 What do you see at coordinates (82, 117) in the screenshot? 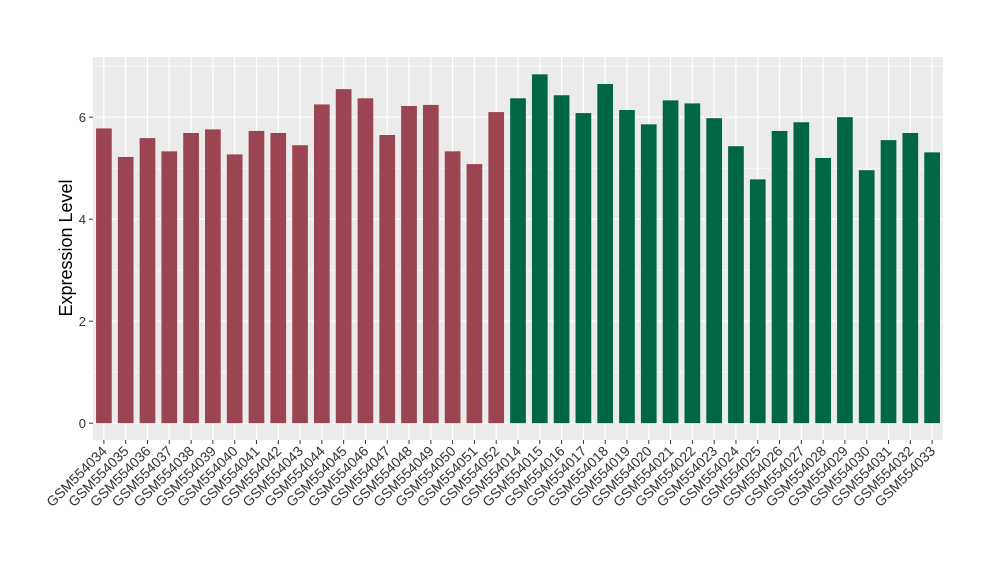
I see `y-tick-label: 6` at bounding box center [82, 117].